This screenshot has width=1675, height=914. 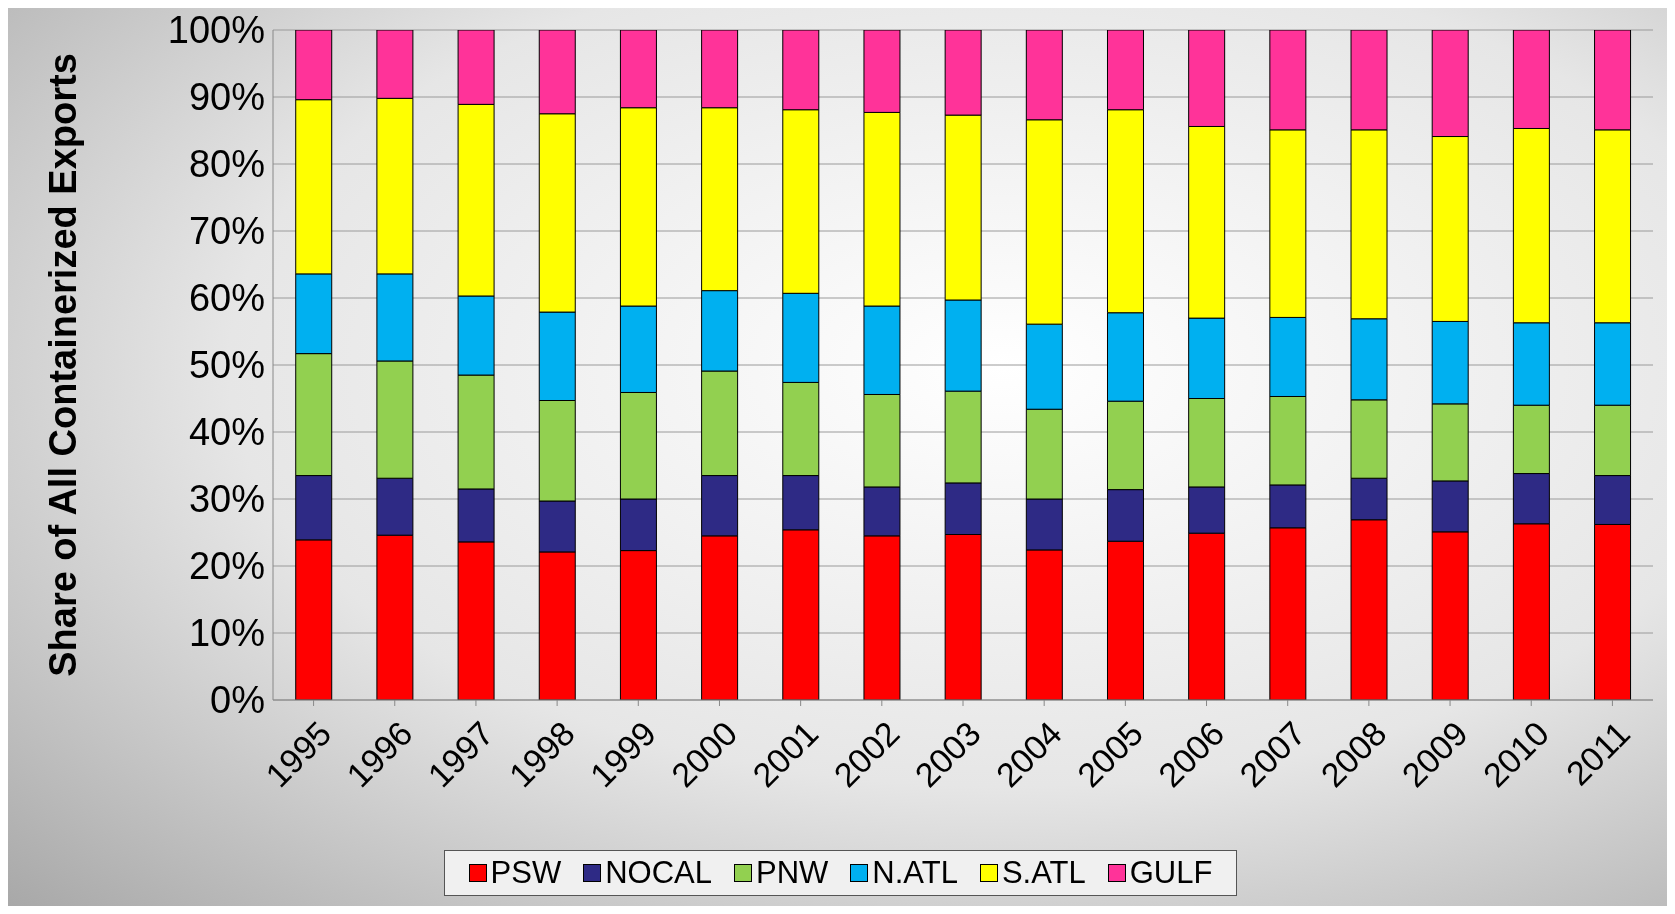 What do you see at coordinates (226, 566) in the screenshot?
I see `y-tick-label: 20%` at bounding box center [226, 566].